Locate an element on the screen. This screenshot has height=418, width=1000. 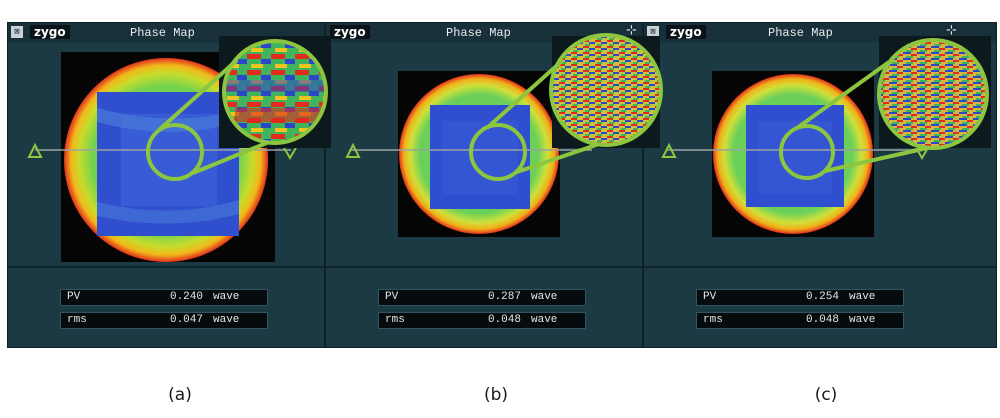
pv-value: 0.287 is located at coordinates (504, 297).